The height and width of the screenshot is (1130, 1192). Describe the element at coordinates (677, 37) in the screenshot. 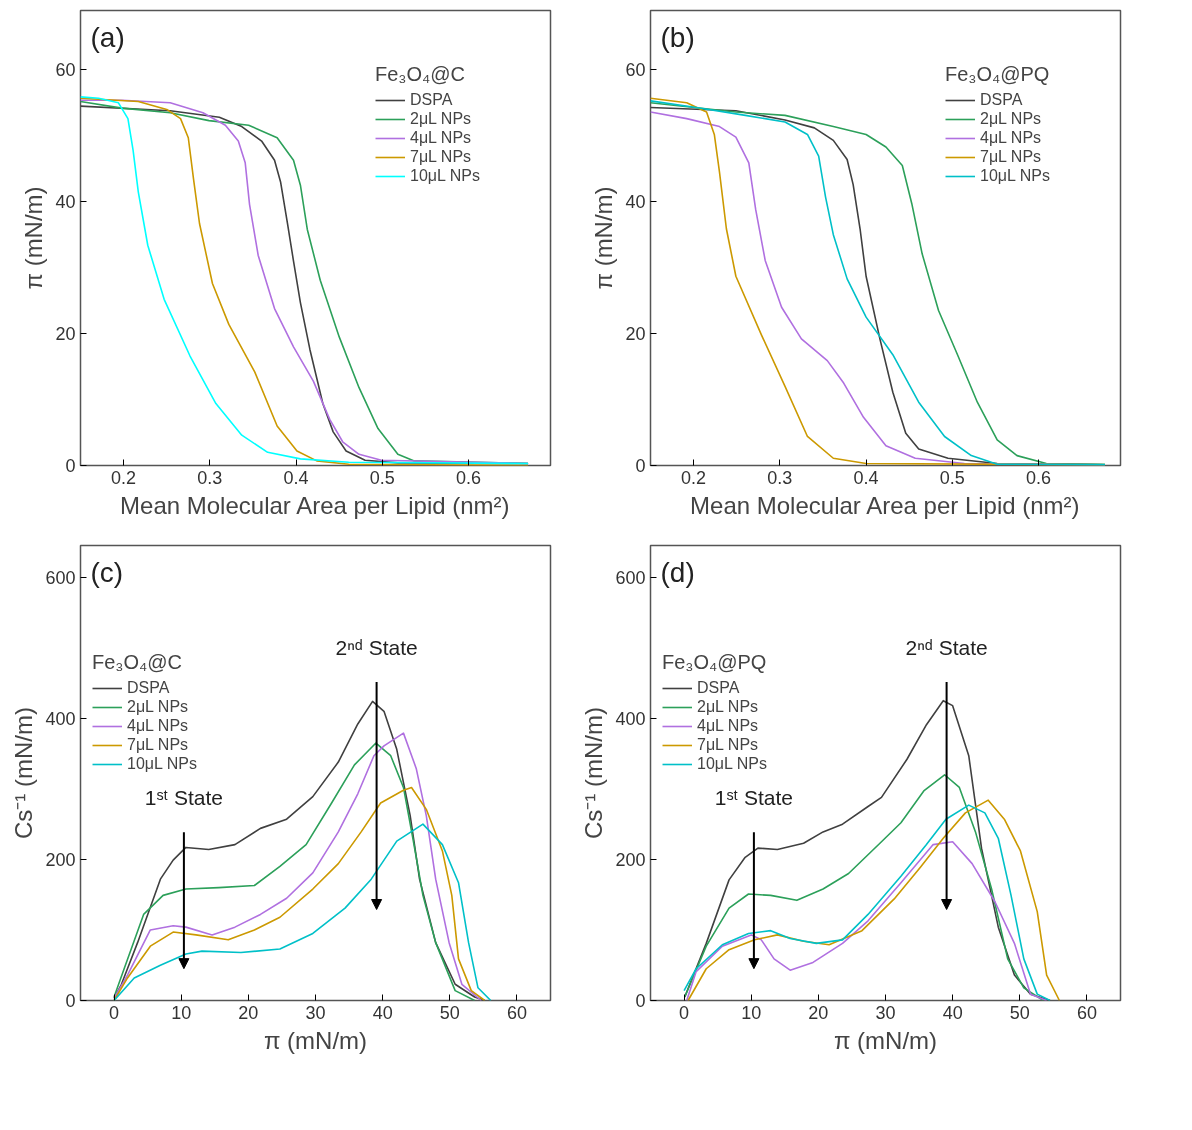

I see `chart-title: (b)` at that location.